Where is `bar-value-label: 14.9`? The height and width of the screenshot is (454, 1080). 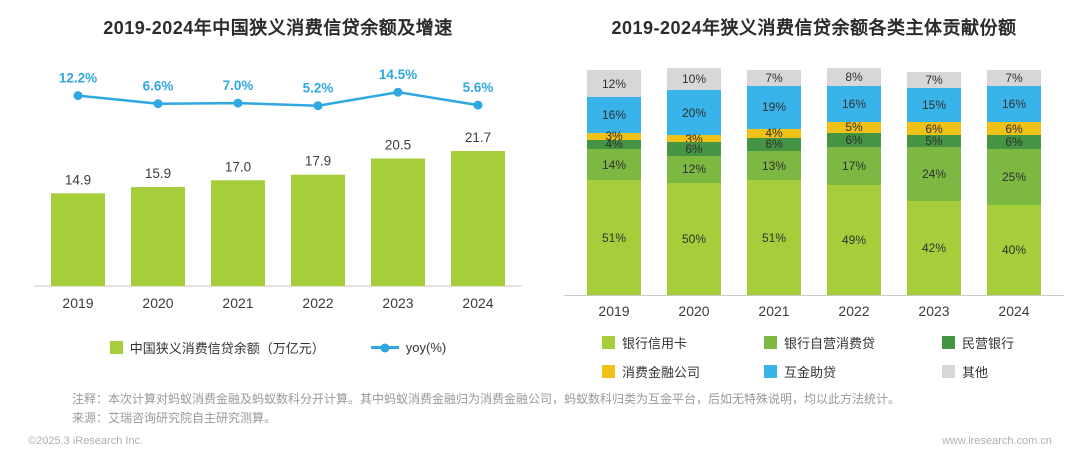
bar-value-label: 14.9 is located at coordinates (78, 179).